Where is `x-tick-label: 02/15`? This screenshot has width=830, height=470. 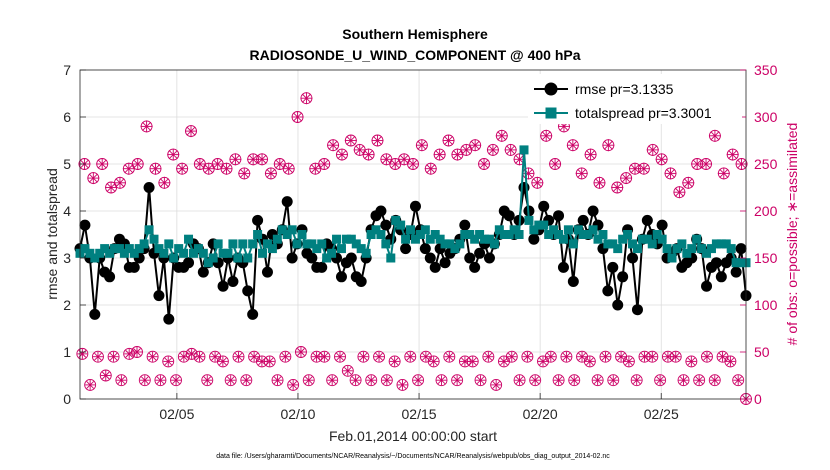
x-tick-label: 02/15 is located at coordinates (419, 414).